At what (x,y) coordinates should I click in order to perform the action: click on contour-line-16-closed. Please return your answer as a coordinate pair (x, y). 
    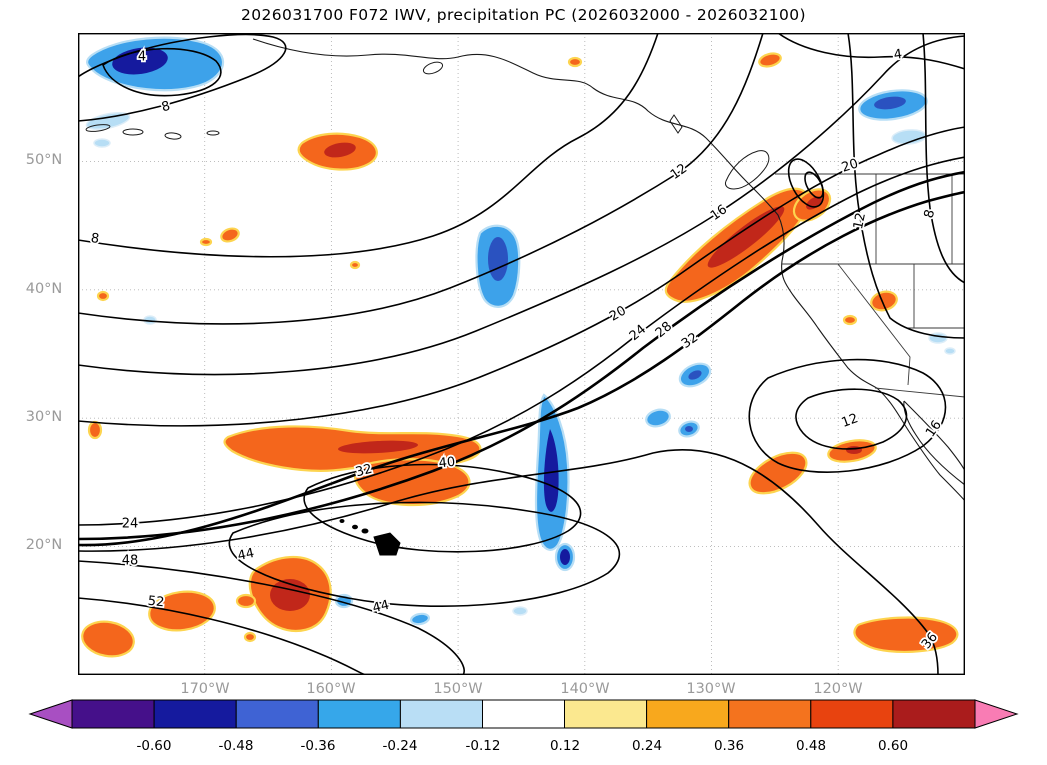
    Looking at the image, I should click on (847, 415).